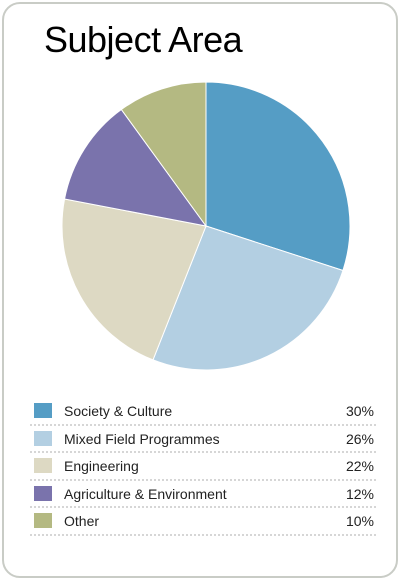  I want to click on pie-slice-mixed-field-programmes, so click(248, 298).